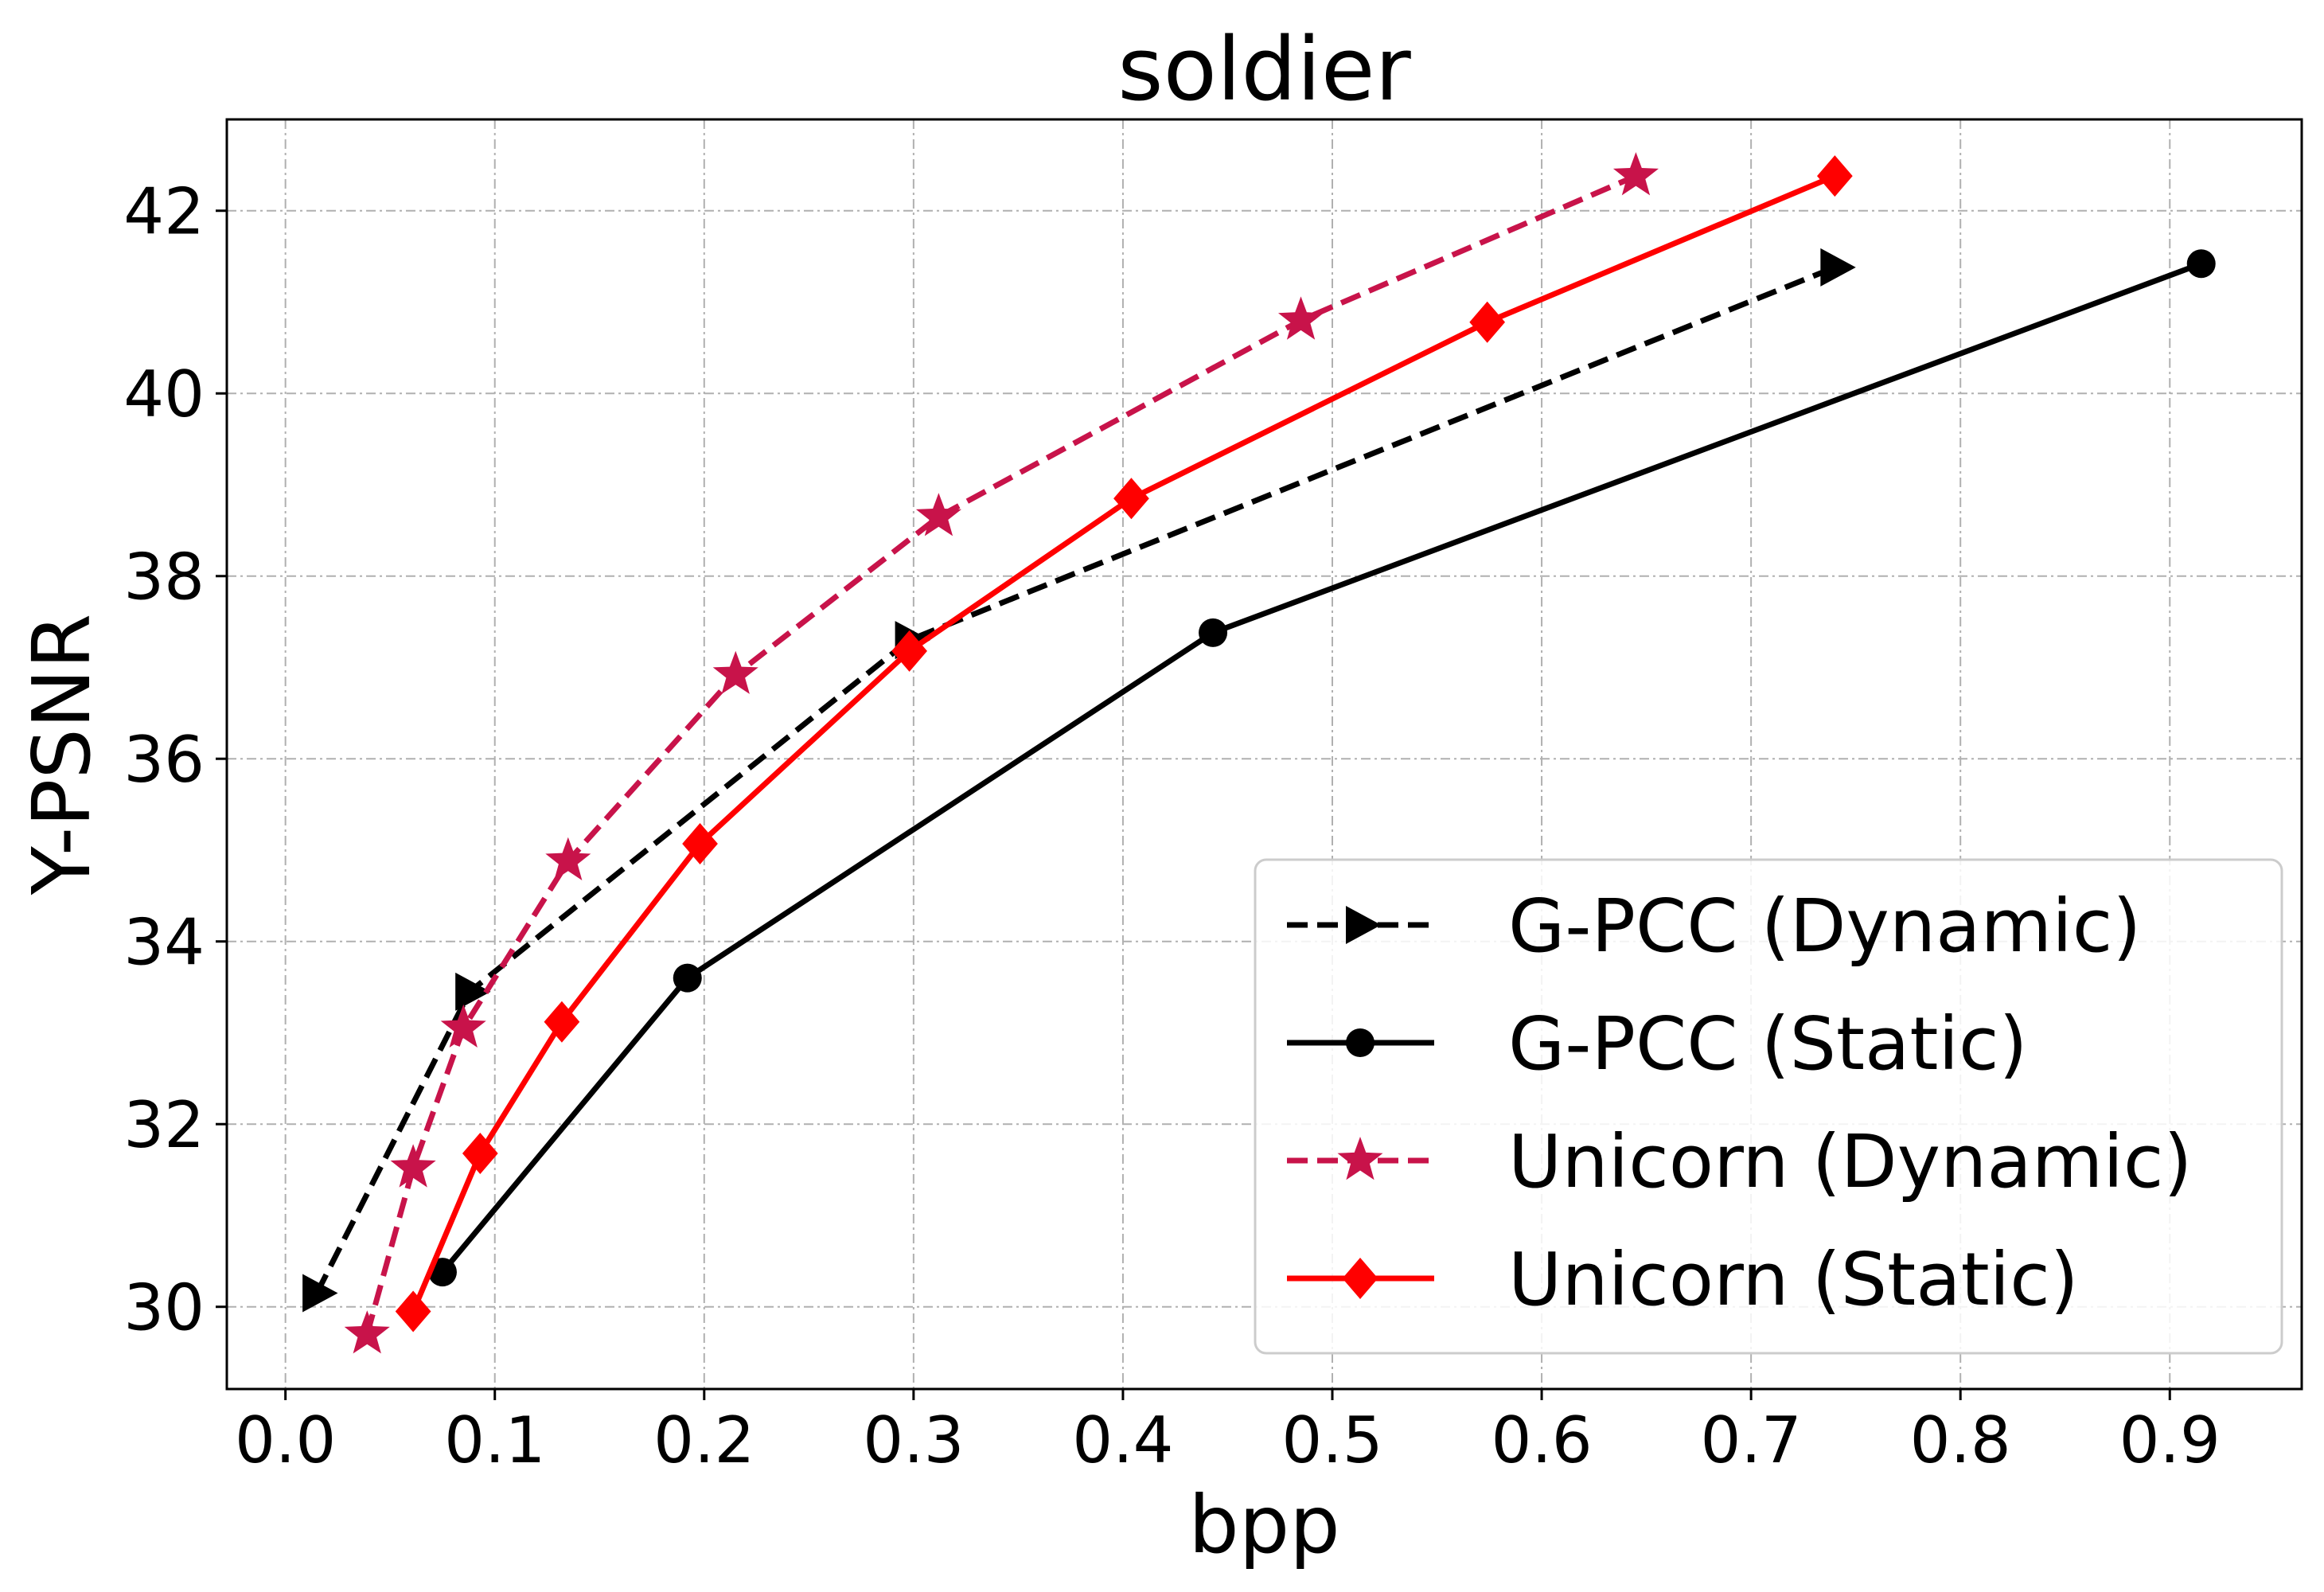 This screenshot has width=2324, height=1592. What do you see at coordinates (1793, 1280) in the screenshot?
I see `legend-label: Unicorn (Static)` at bounding box center [1793, 1280].